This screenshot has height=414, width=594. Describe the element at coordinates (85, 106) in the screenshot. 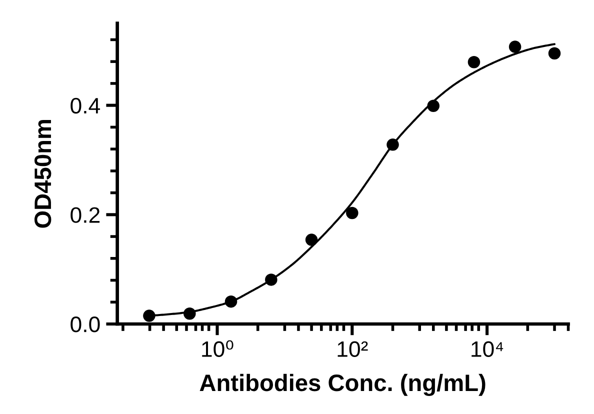

I see `y-tick-label: 0.4` at that location.